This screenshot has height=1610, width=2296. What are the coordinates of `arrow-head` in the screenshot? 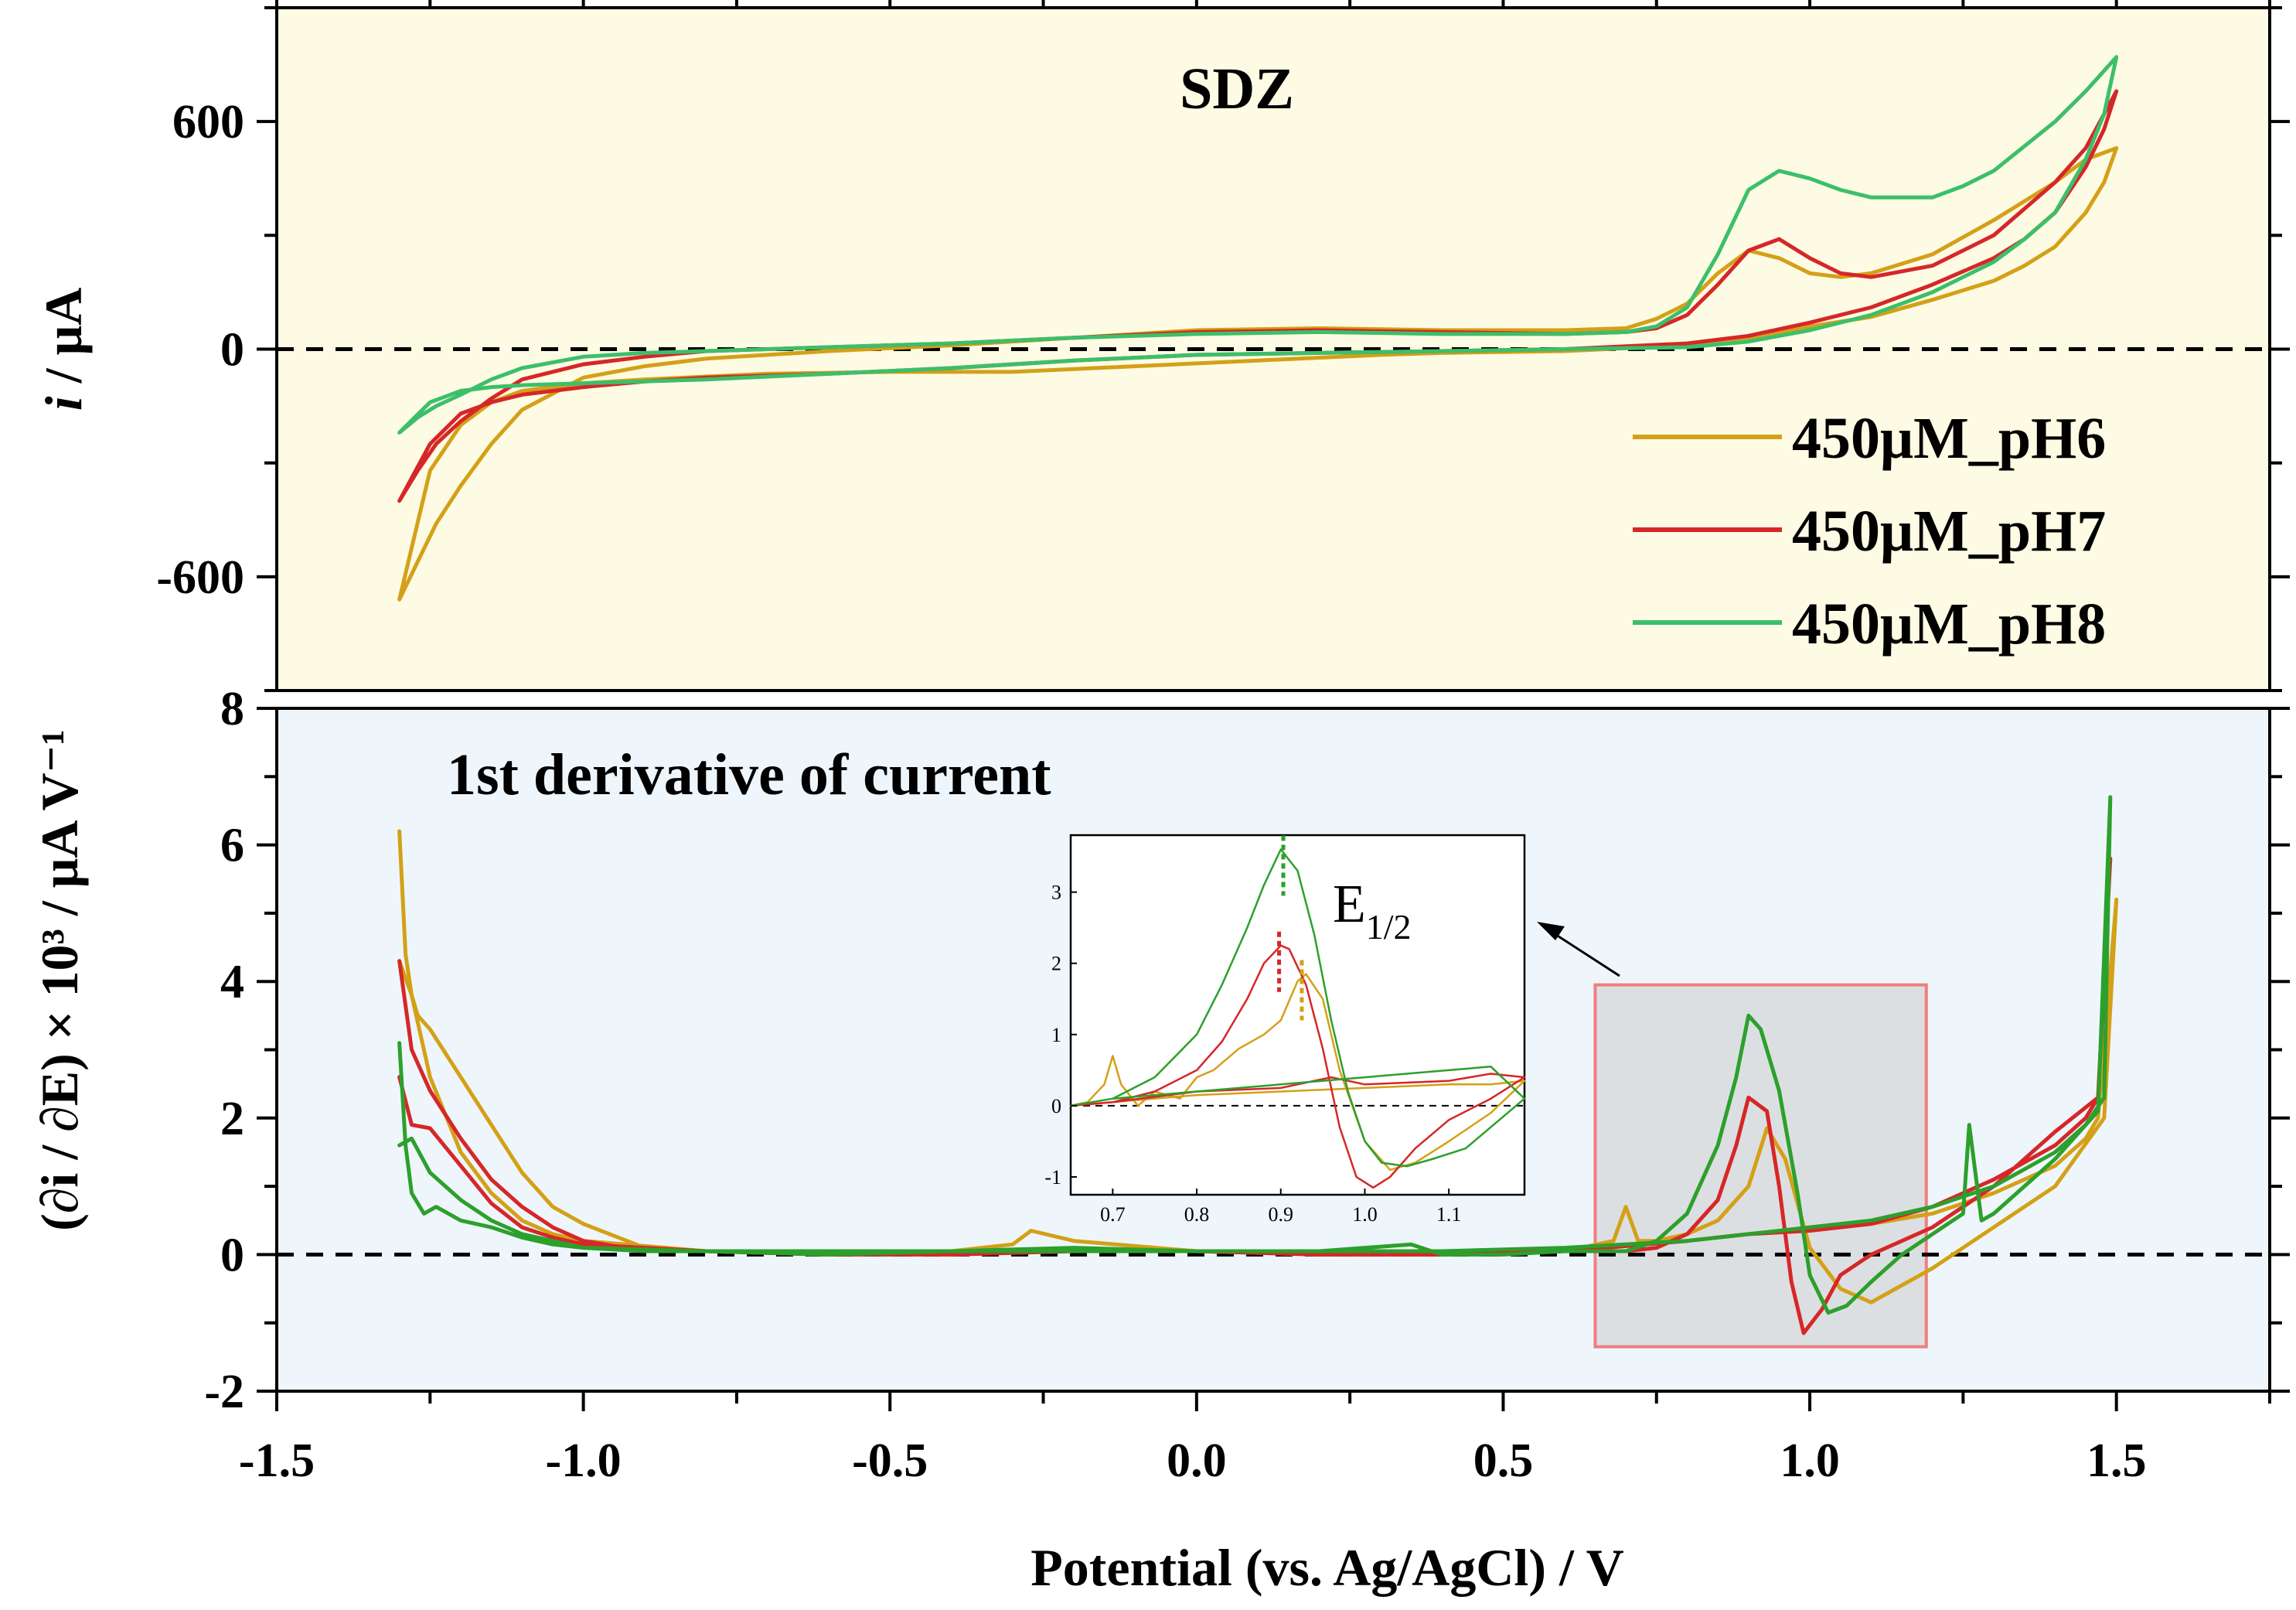 It's located at (1551, 931).